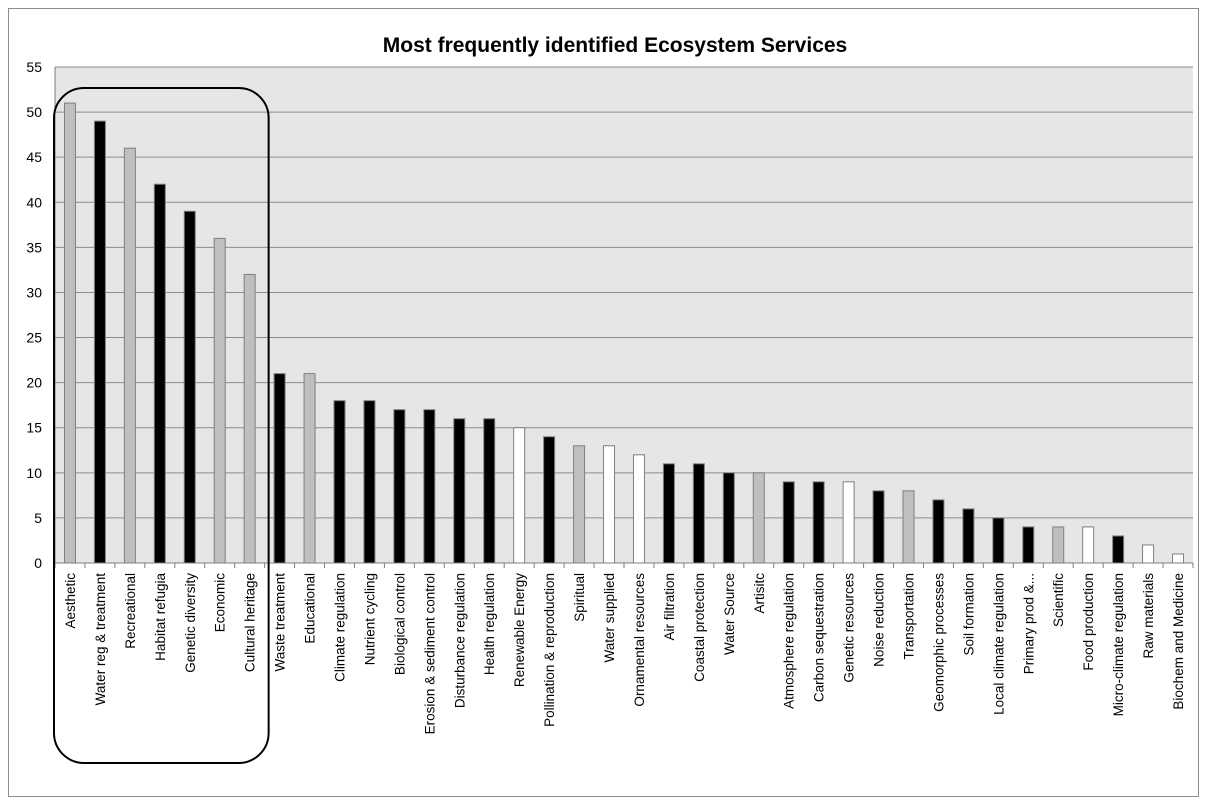  Describe the element at coordinates (38, 518) in the screenshot. I see `y-tick-label: 5` at that location.